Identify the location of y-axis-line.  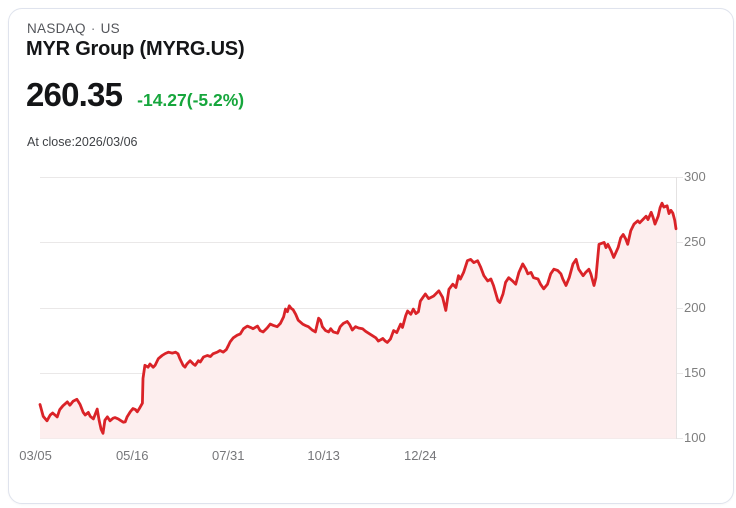
(676, 308).